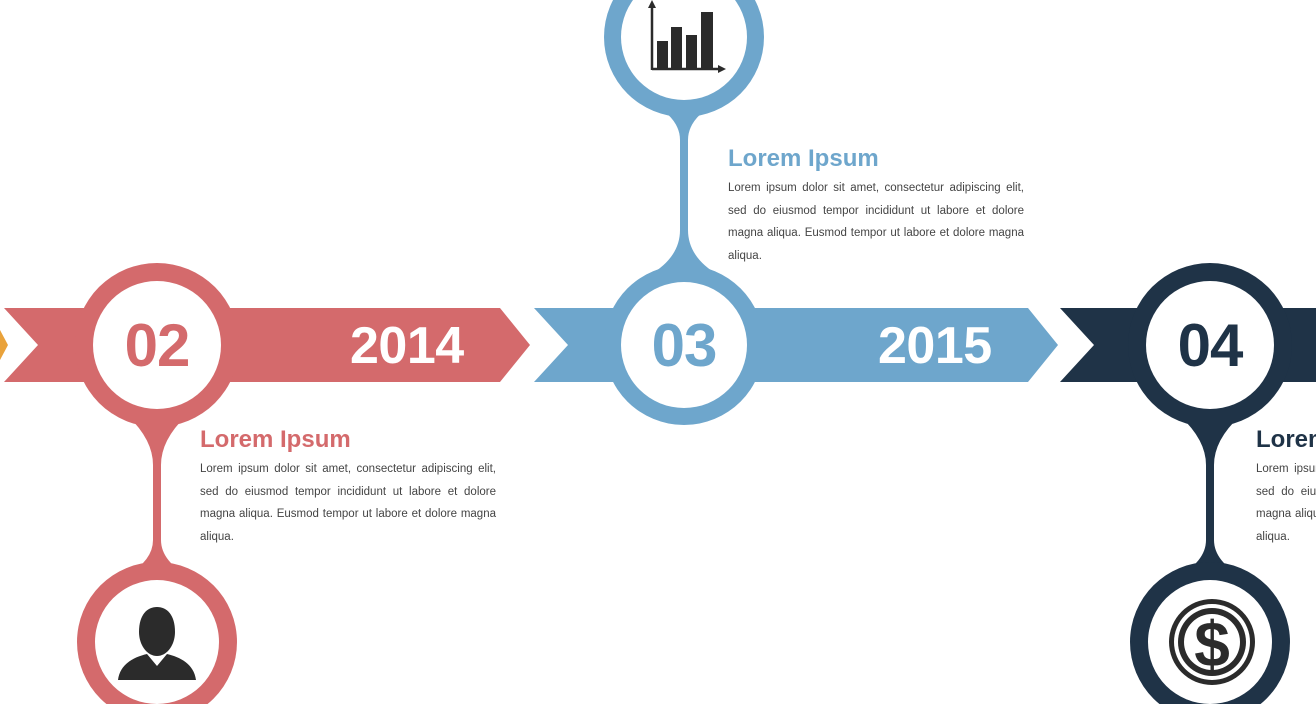 The width and height of the screenshot is (1316, 704). I want to click on previous-step-arrow, so click(4, 345).